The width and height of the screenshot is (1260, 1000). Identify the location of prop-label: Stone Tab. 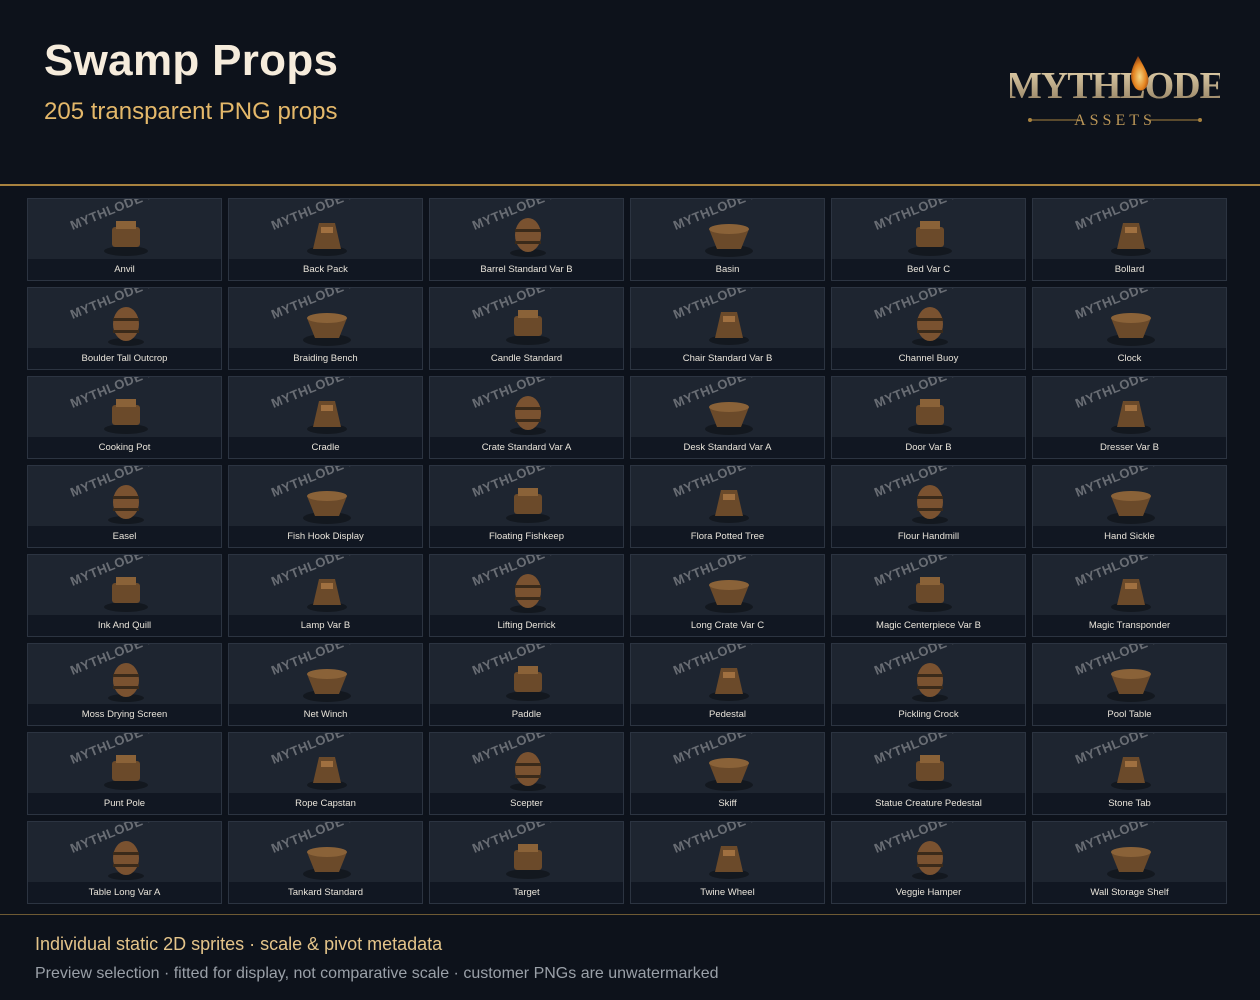
(1129, 803).